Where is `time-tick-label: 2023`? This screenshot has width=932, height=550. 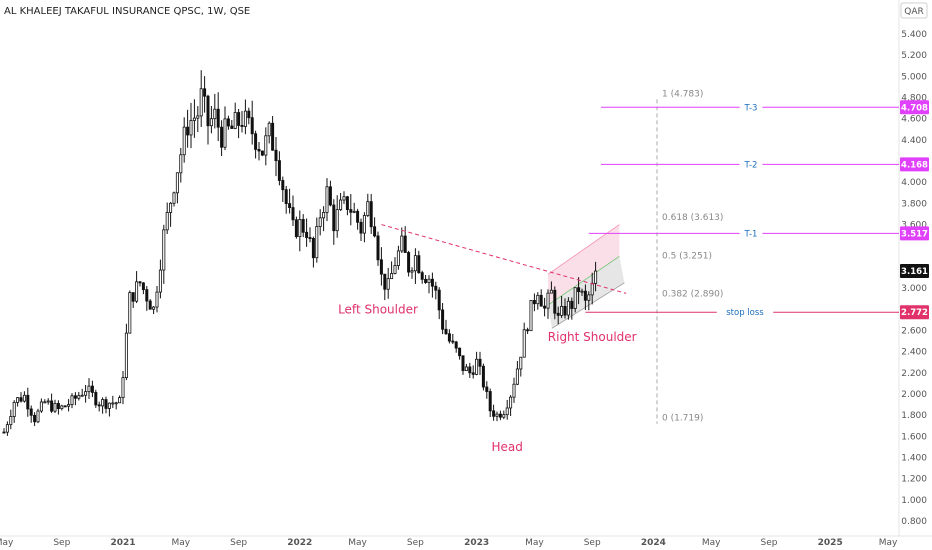 time-tick-label: 2023 is located at coordinates (476, 543).